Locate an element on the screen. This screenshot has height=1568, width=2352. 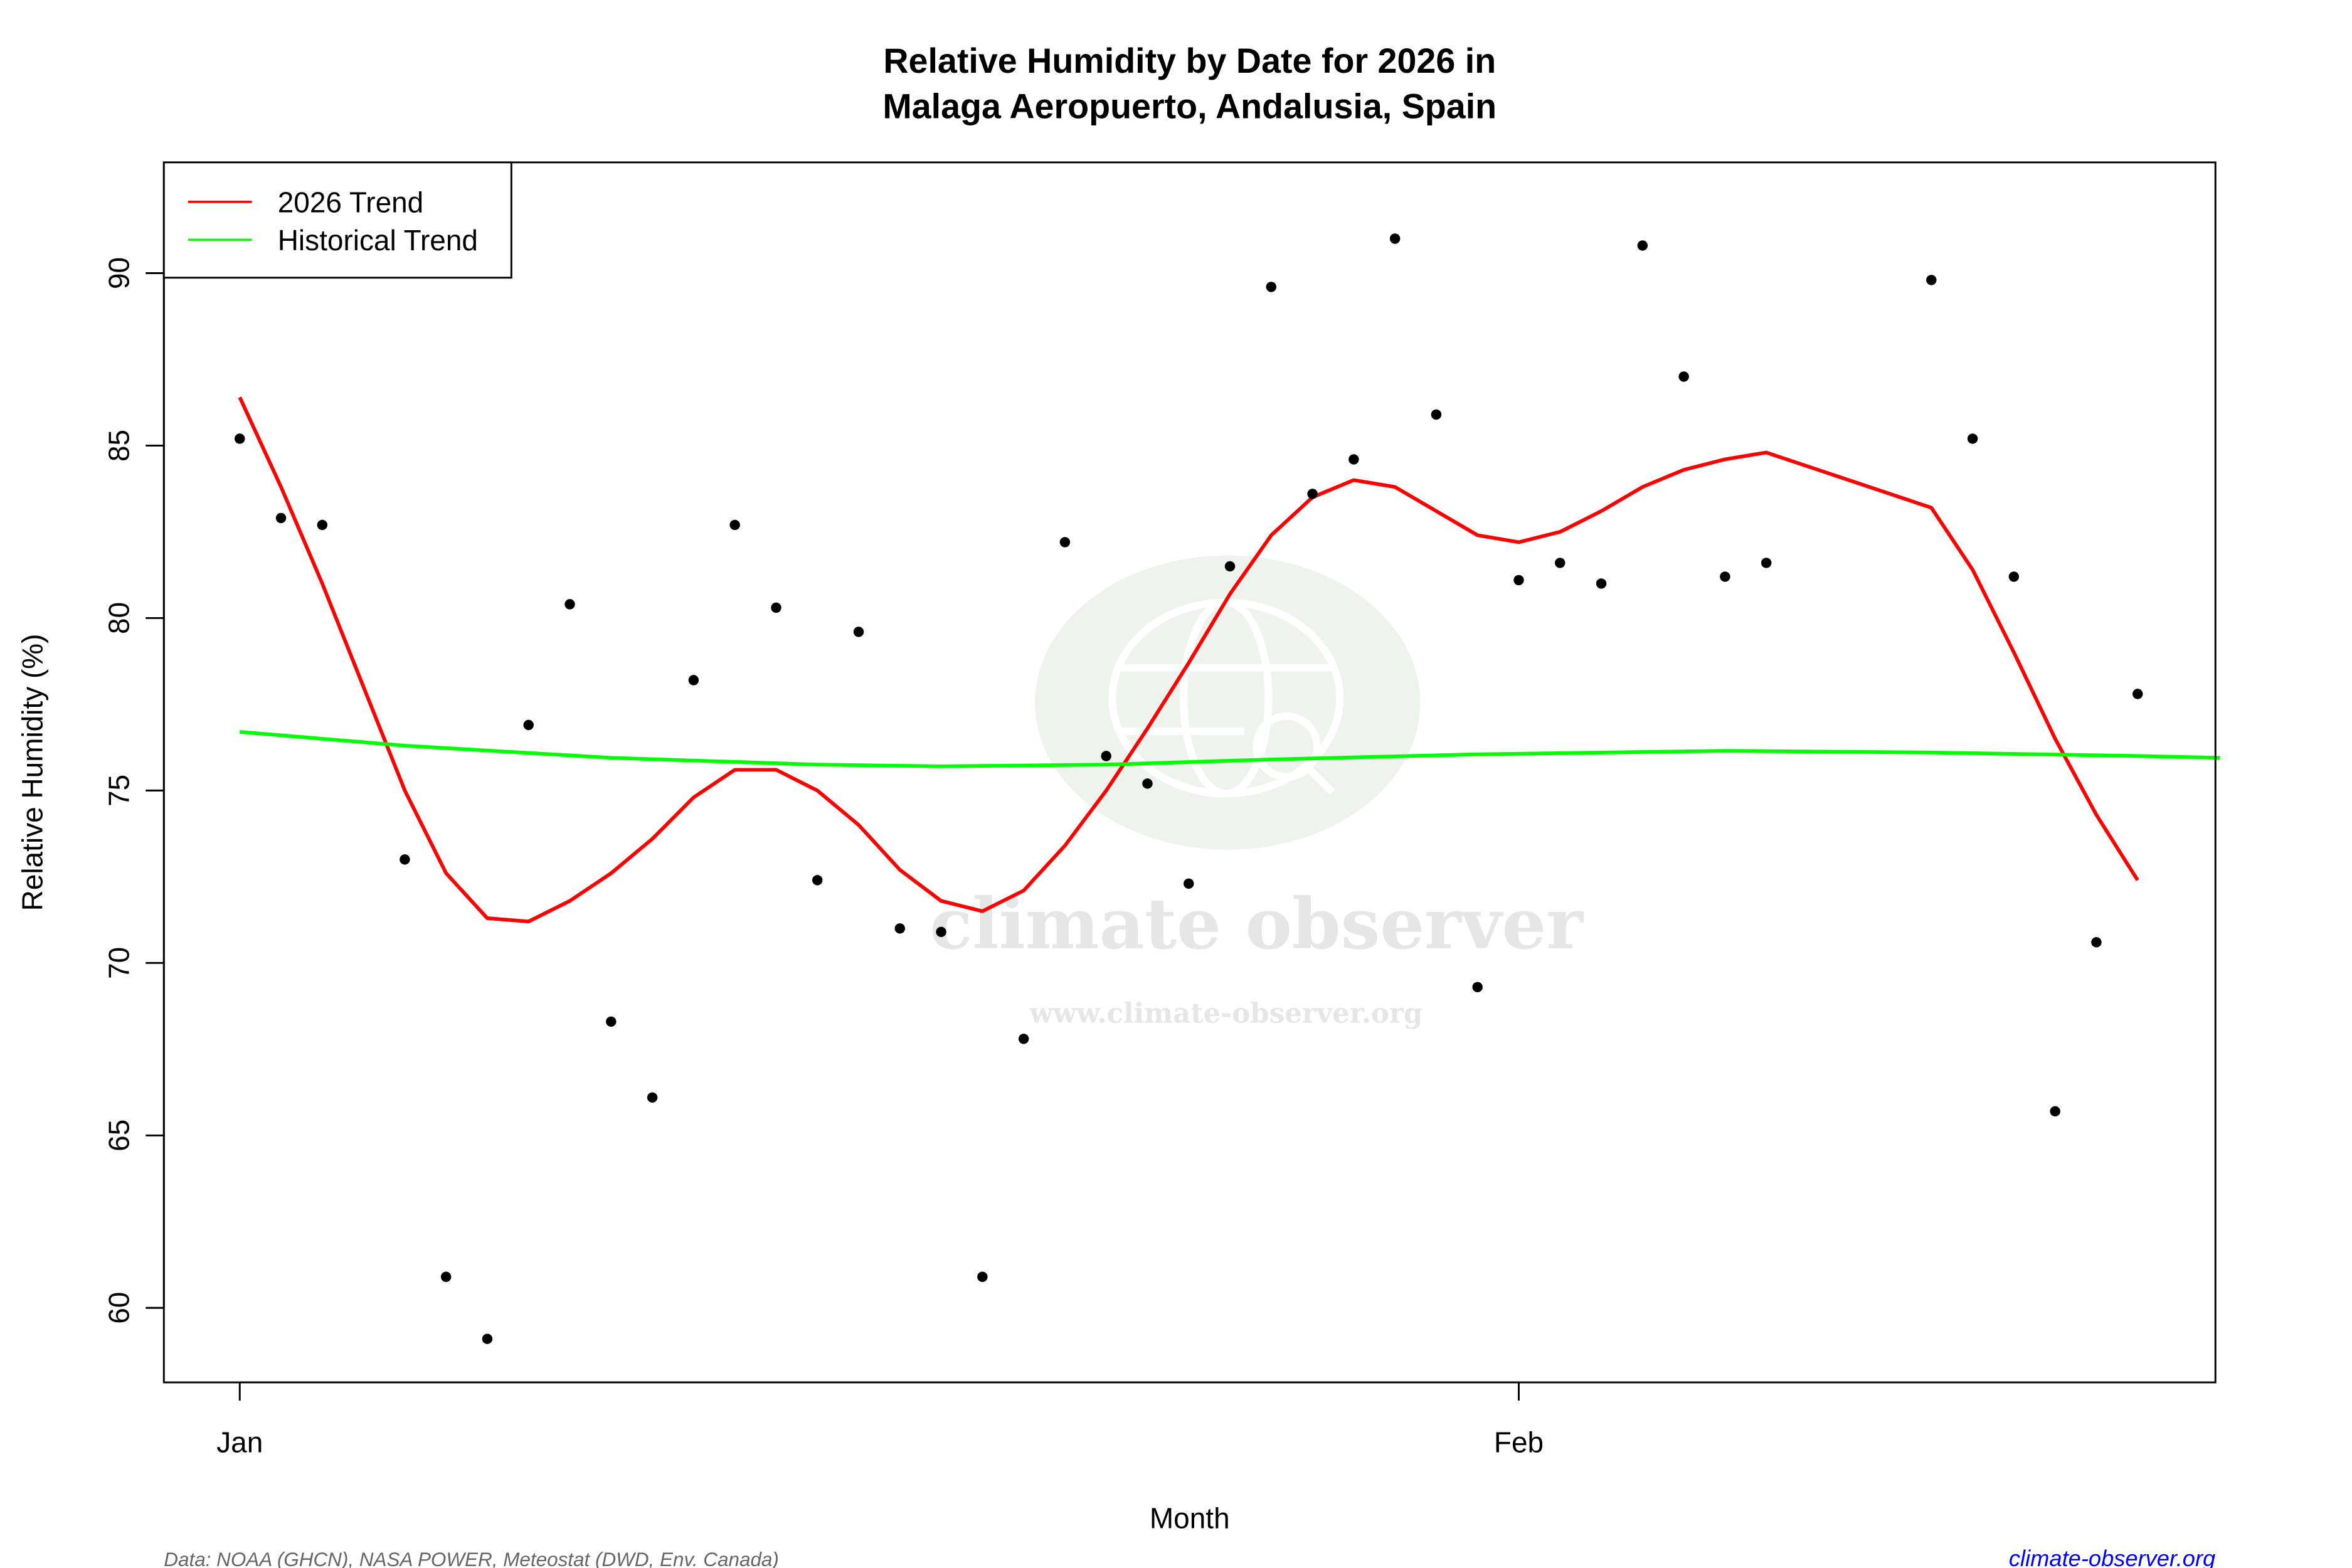
chart-subtitle: Malaga Aeropuerto, Andalusia, Spain is located at coordinates (1189, 106).